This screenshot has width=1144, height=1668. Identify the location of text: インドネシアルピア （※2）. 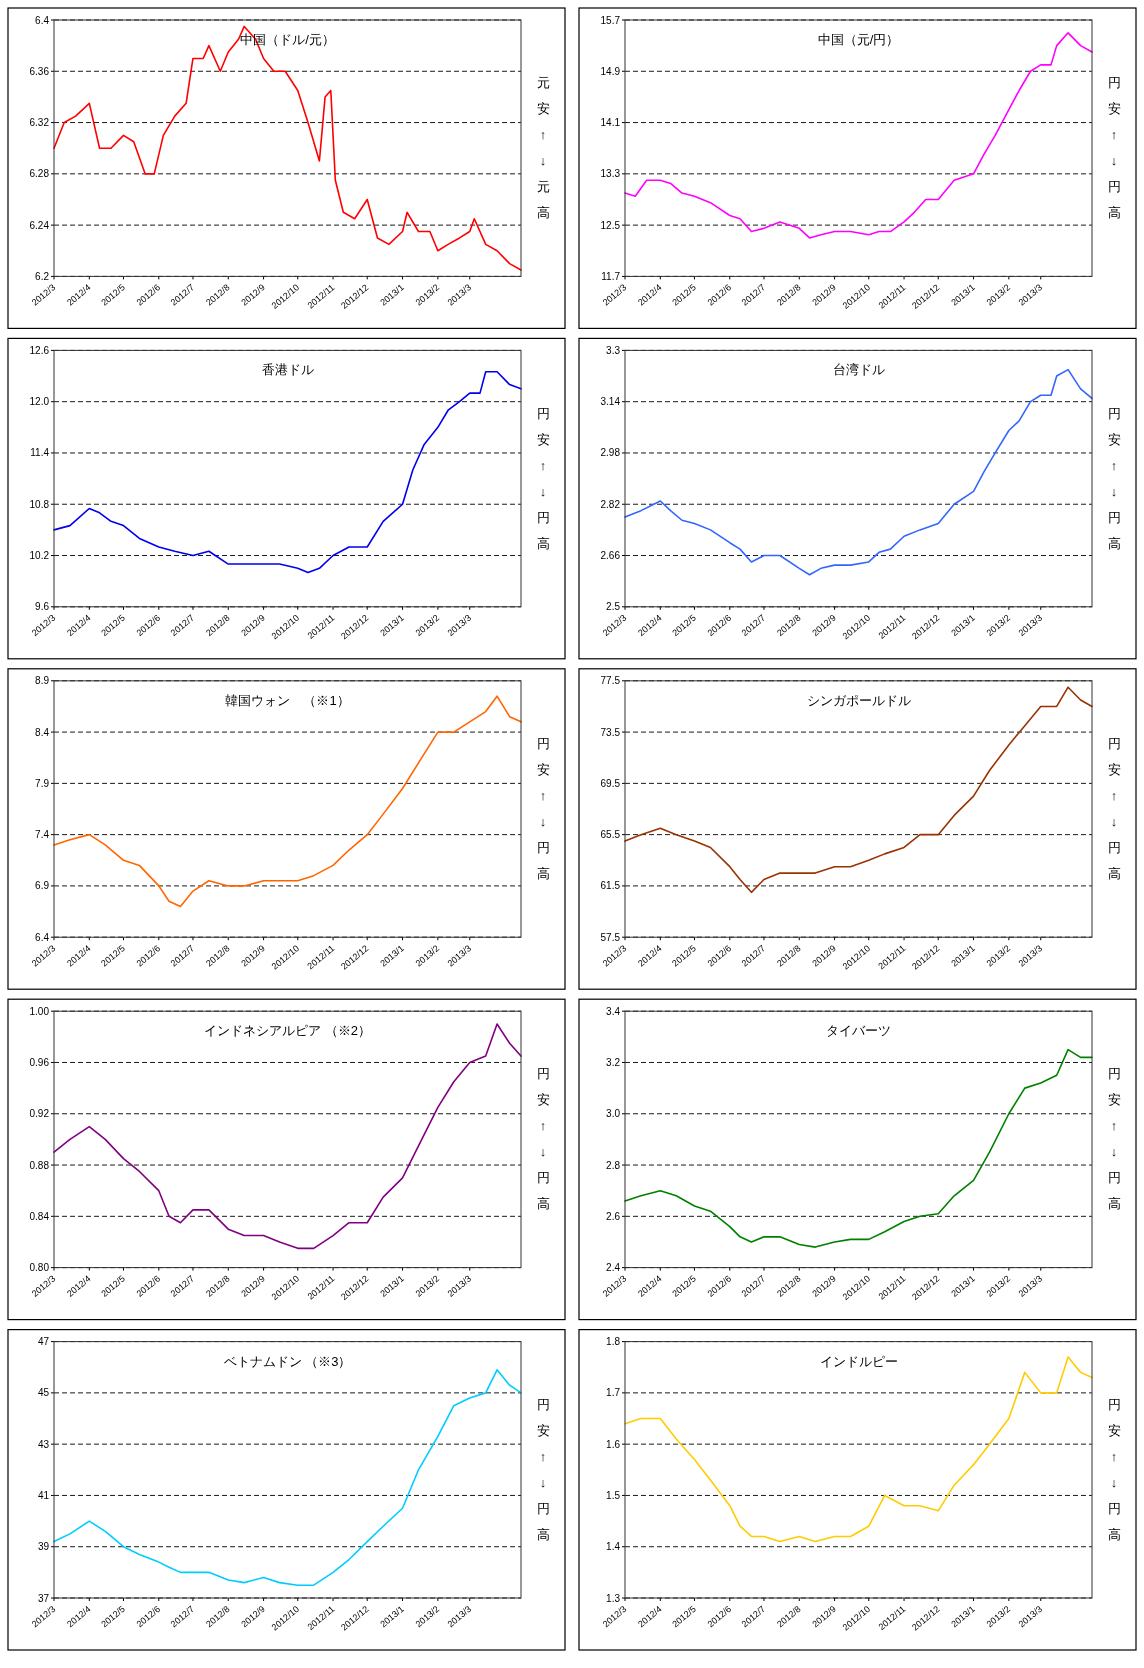
(287, 1031).